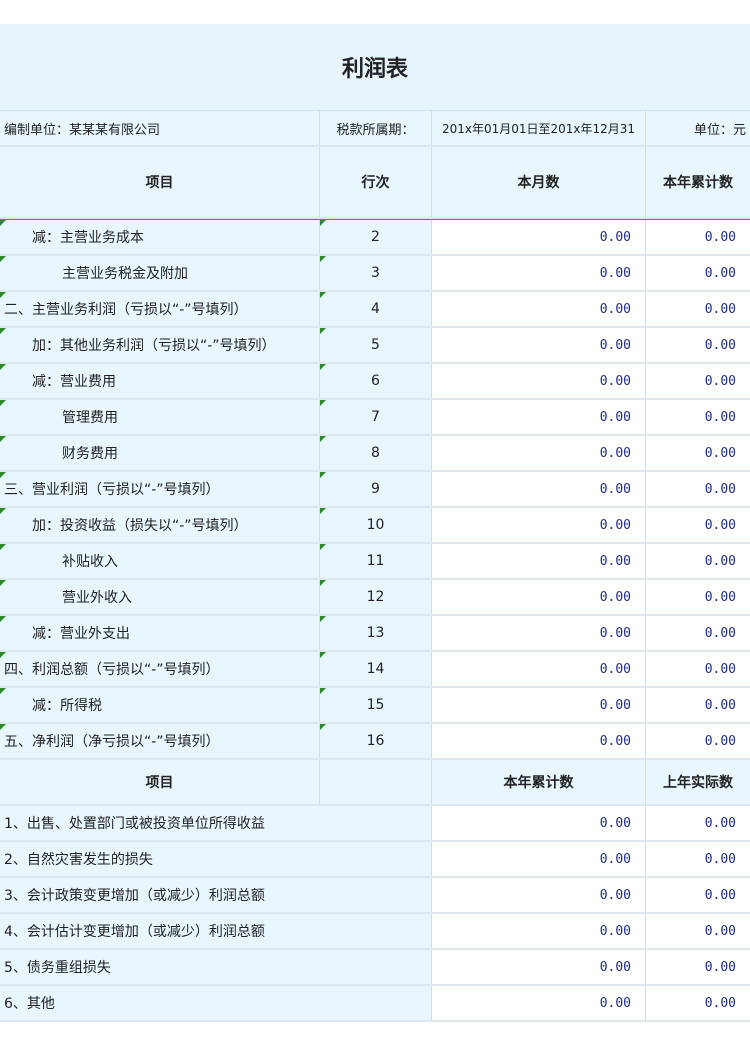  Describe the element at coordinates (160, 741) in the screenshot. I see `row-item: 五、净利润（净亏损以“-”号填列）` at that location.